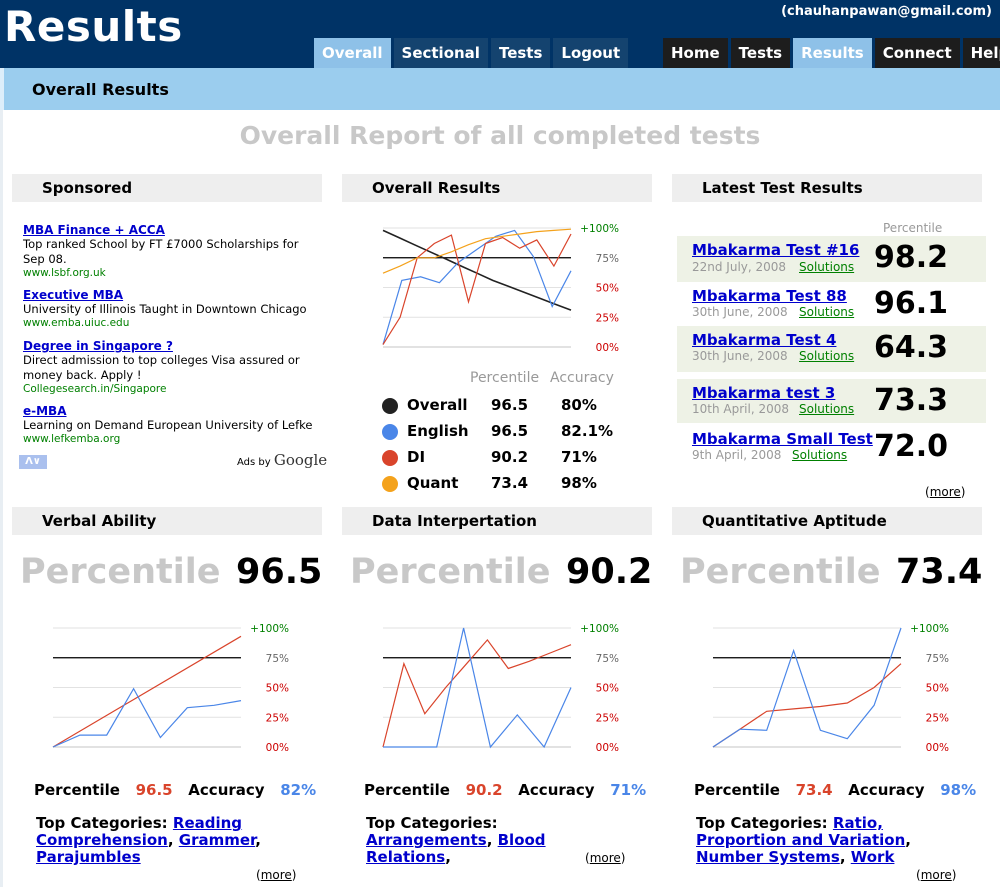 The width and height of the screenshot is (1000, 887). I want to click on test-name-link: Mbakarma Test 4, so click(764, 340).